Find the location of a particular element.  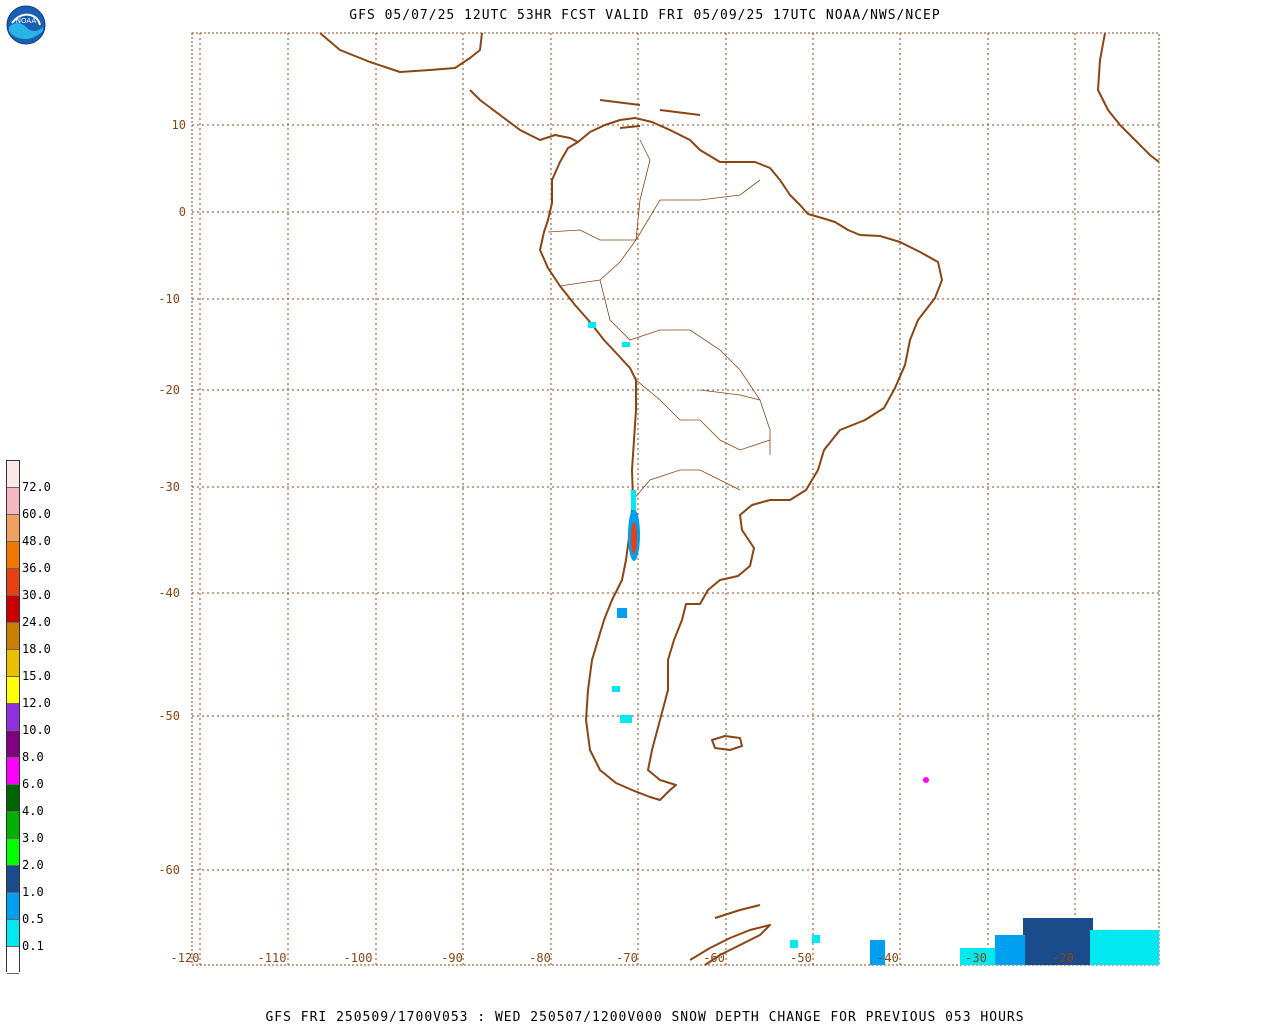

lon-label: -70 is located at coordinates (627, 958).